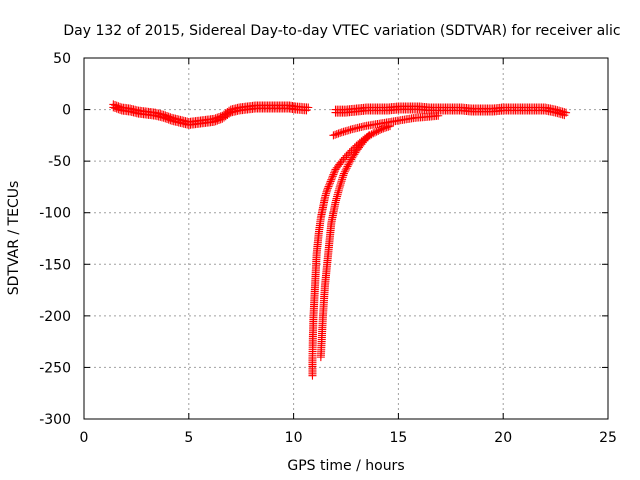  What do you see at coordinates (14, 238) in the screenshot?
I see `y-axis-label: SDTVAR / TECUs` at bounding box center [14, 238].